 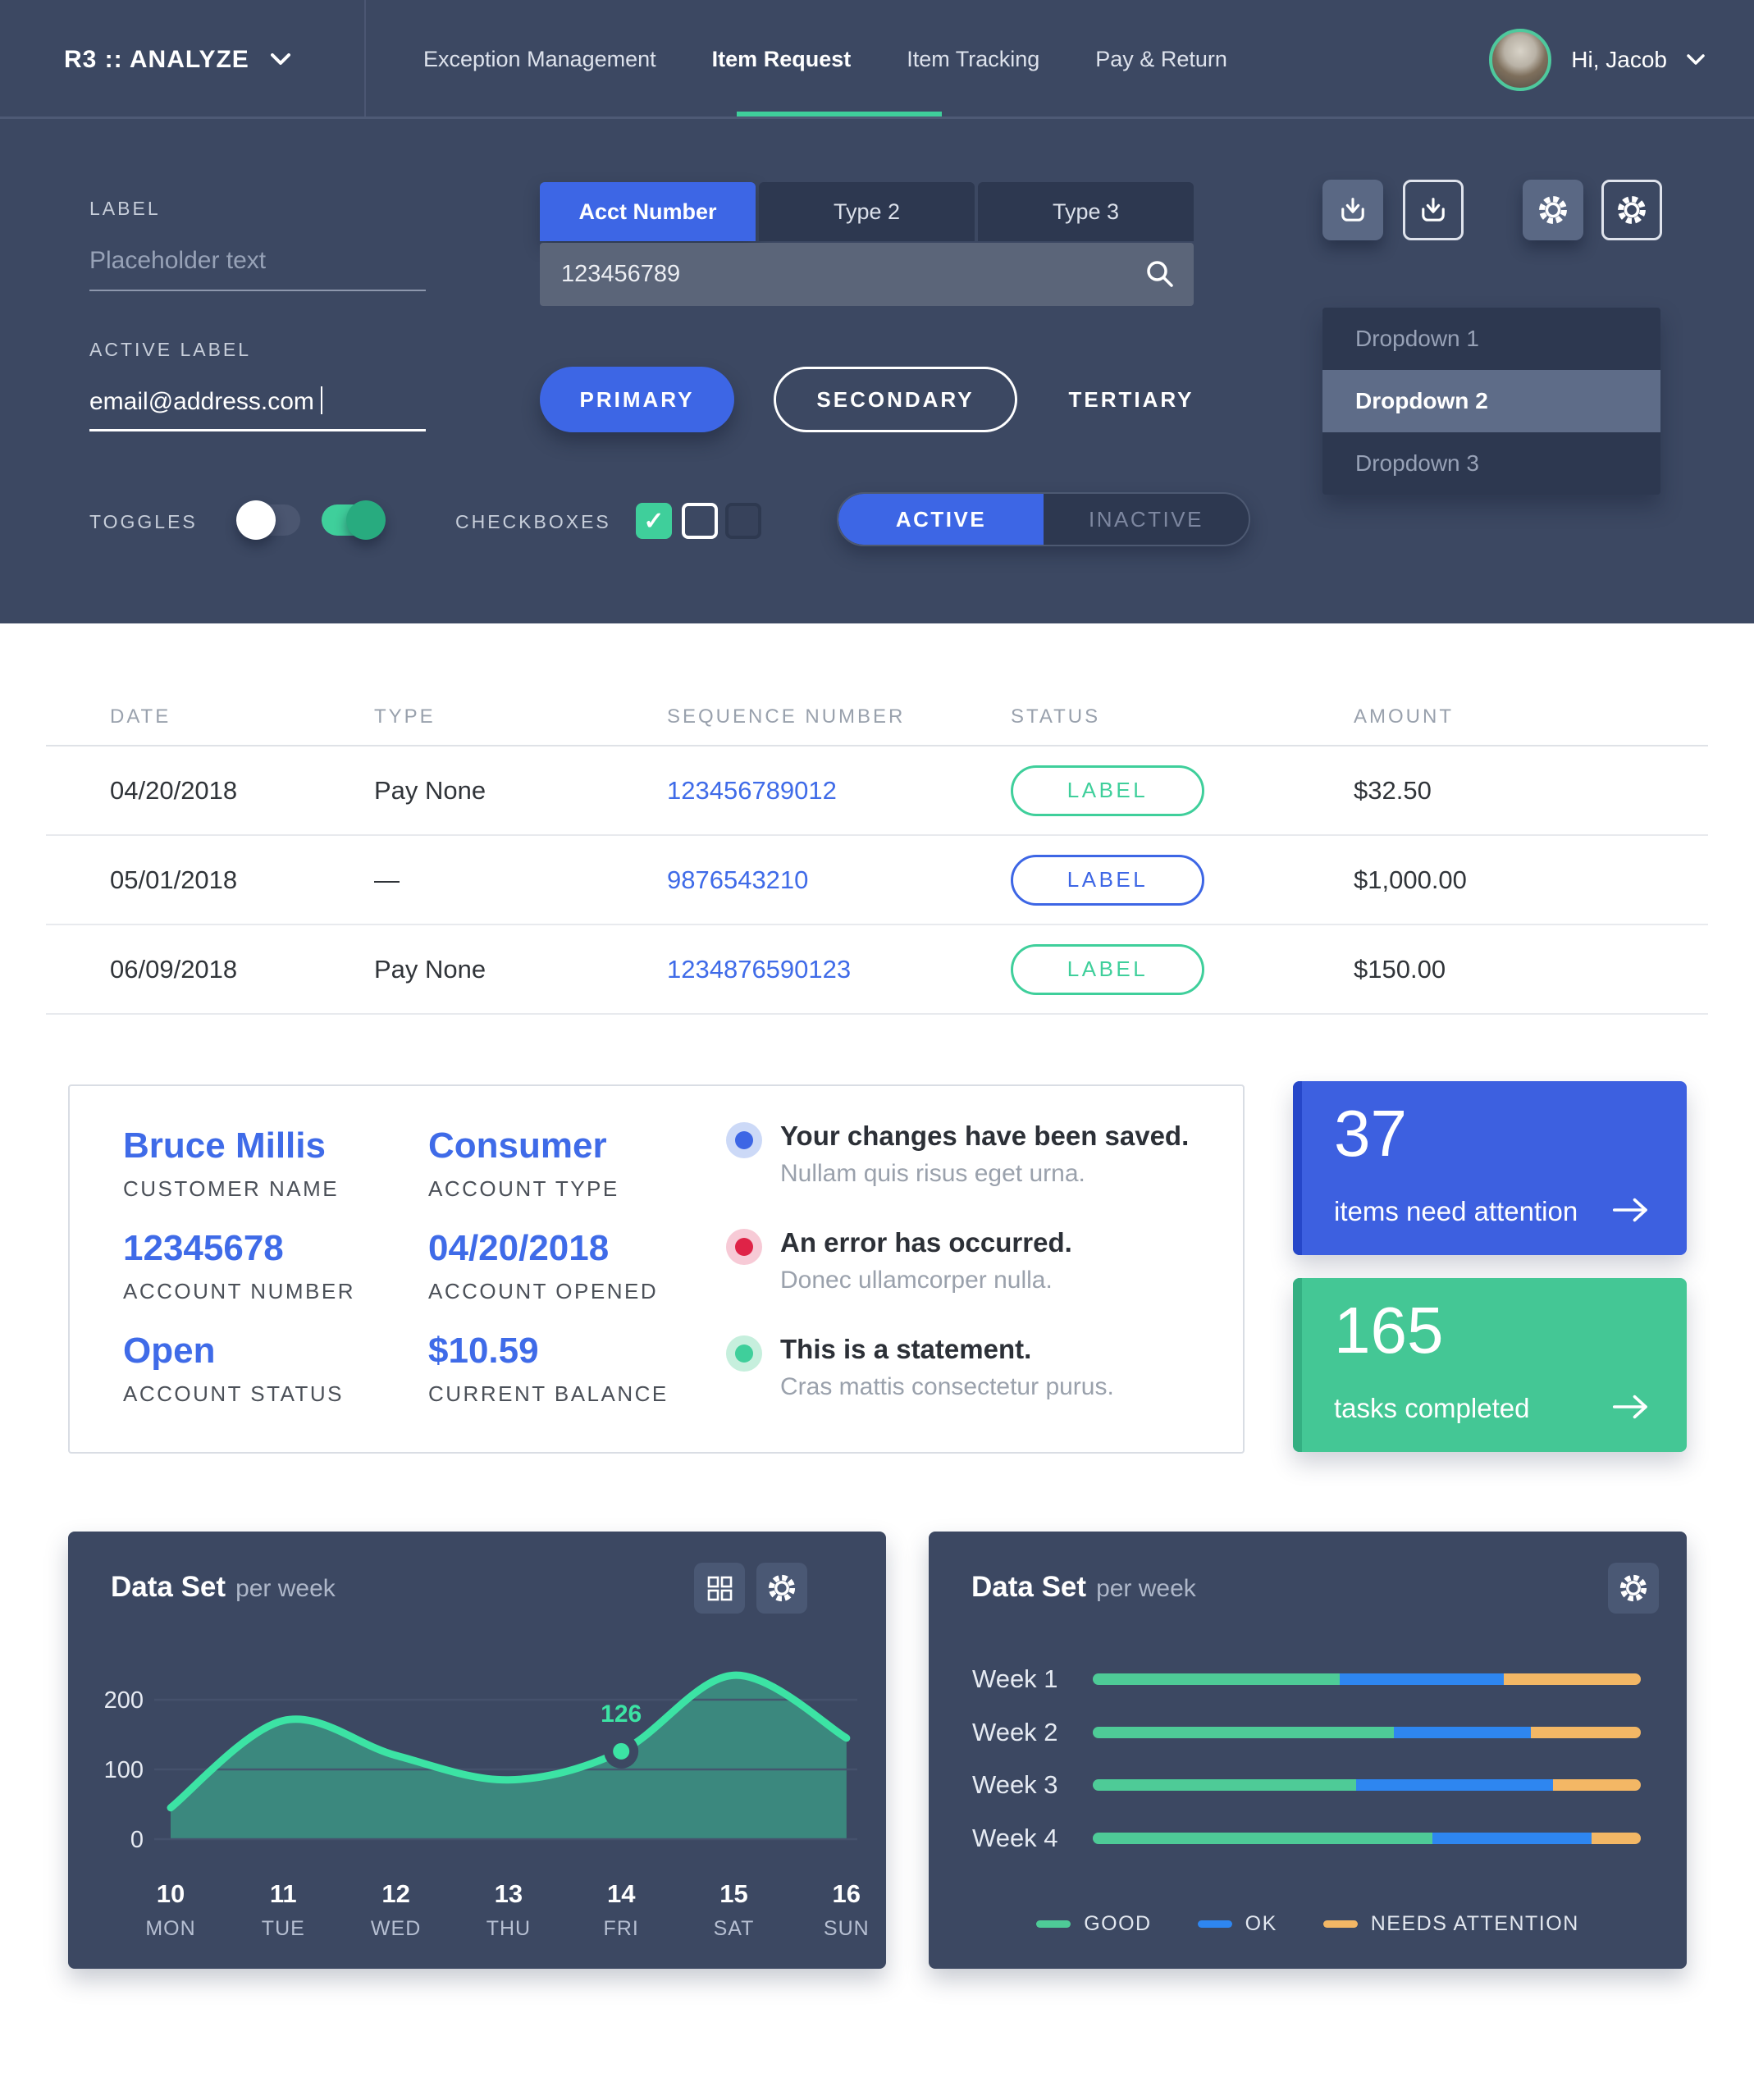 What do you see at coordinates (519, 1248) in the screenshot?
I see `account-field-value: 04/20/2018` at bounding box center [519, 1248].